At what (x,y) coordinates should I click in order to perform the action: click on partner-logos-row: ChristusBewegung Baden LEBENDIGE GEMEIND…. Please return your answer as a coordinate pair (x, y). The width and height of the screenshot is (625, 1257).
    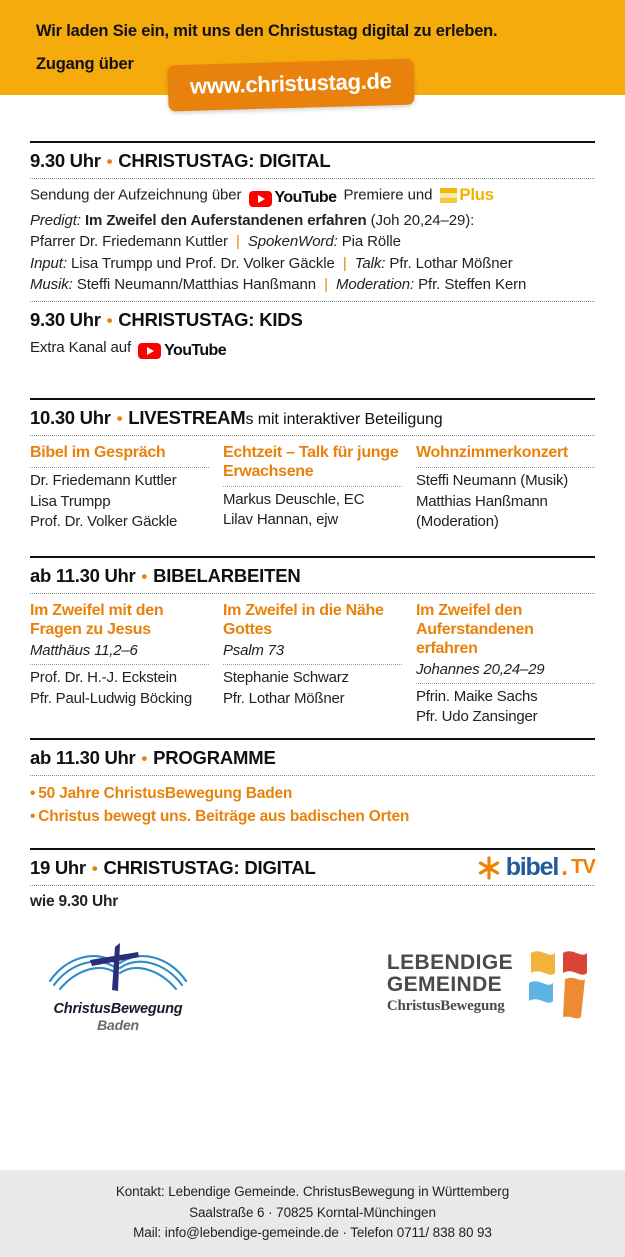
    Looking at the image, I should click on (312, 981).